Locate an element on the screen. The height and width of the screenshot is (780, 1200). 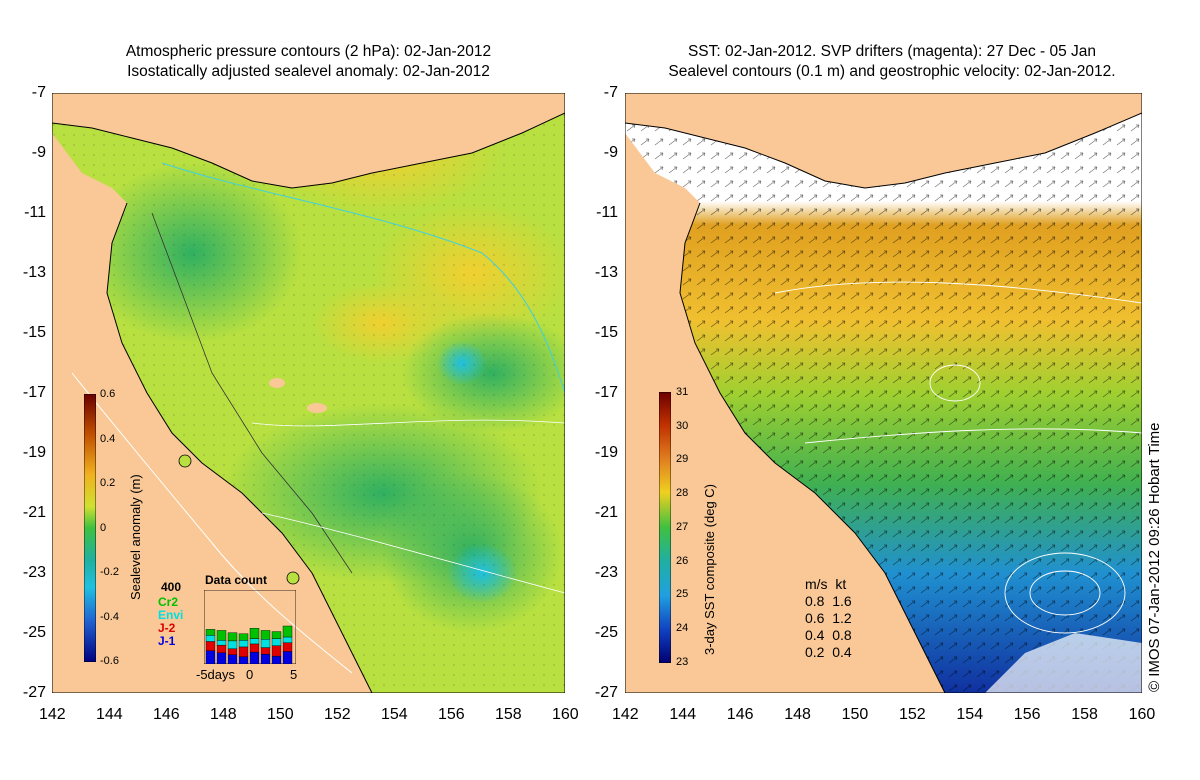
data-count-axis-label: -5days is located at coordinates (216, 674).